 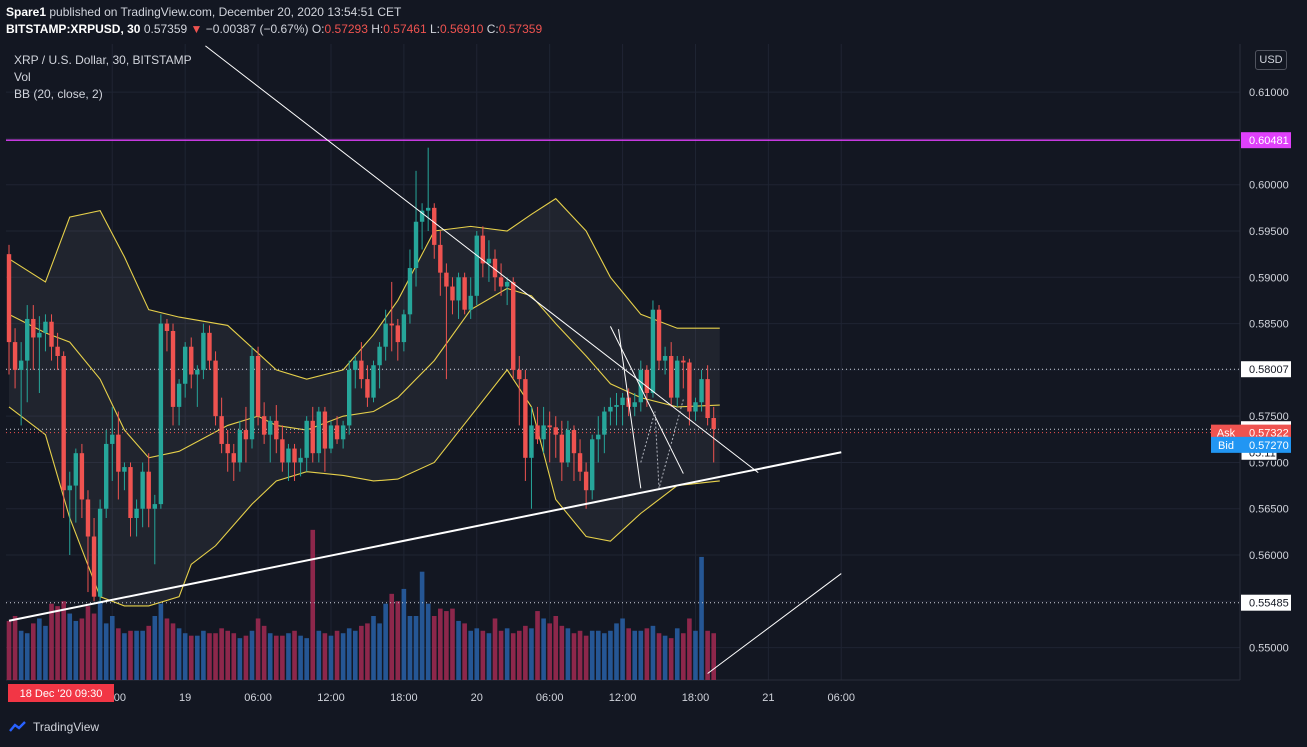 What do you see at coordinates (63, 29) in the screenshot?
I see `symbol-name: BITSTAMP:XRPUSD` at bounding box center [63, 29].